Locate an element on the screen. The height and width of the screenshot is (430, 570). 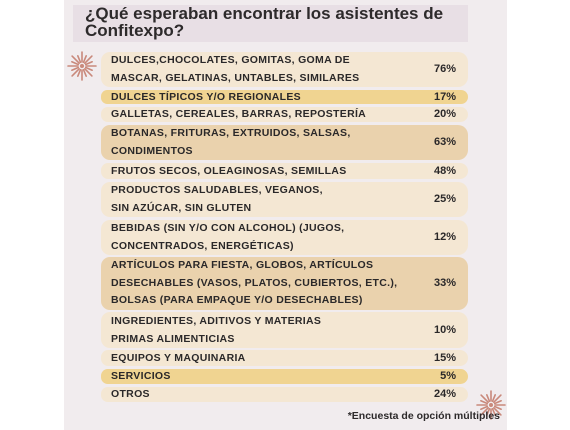
row-percentage: 5% is located at coordinates (448, 376).